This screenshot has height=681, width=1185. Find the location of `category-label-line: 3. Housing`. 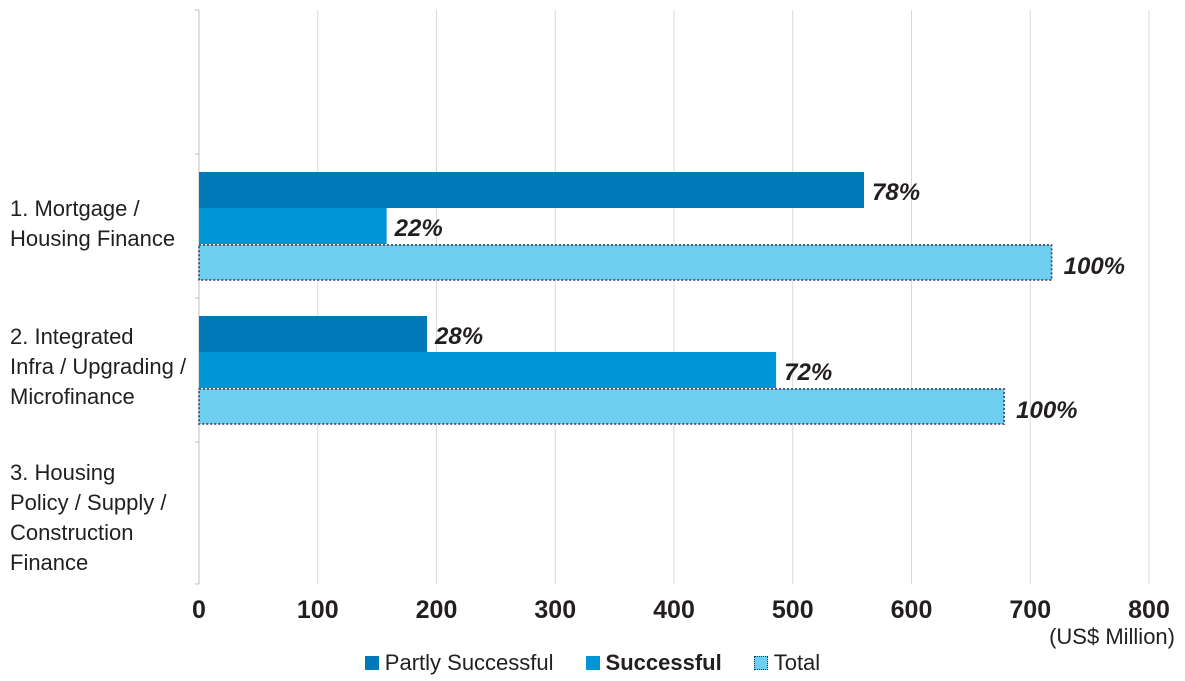

category-label-line: 3. Housing is located at coordinates (63, 472).